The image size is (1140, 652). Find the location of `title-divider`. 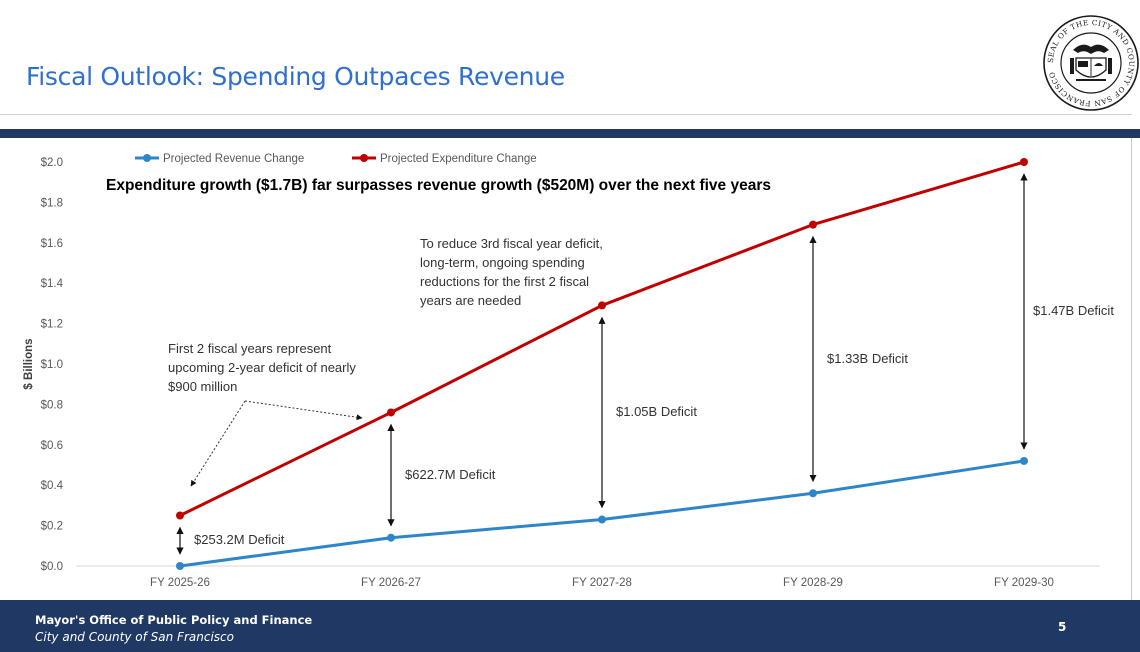

title-divider is located at coordinates (566, 114).